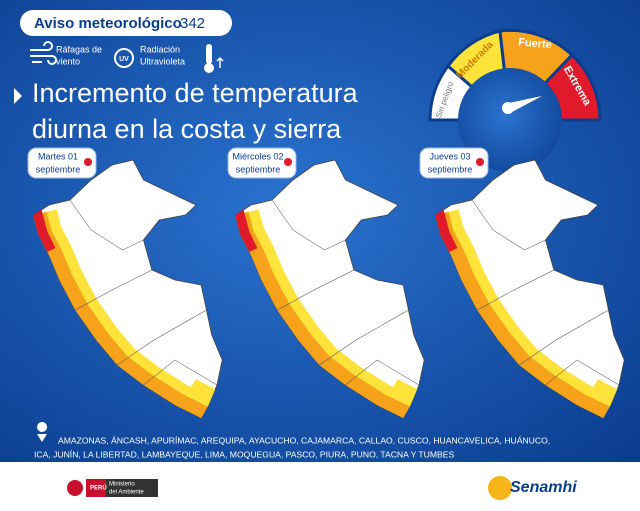 The height and width of the screenshot is (511, 640). Describe the element at coordinates (160, 49) in the screenshot. I see `icon-label: Radiación` at that location.